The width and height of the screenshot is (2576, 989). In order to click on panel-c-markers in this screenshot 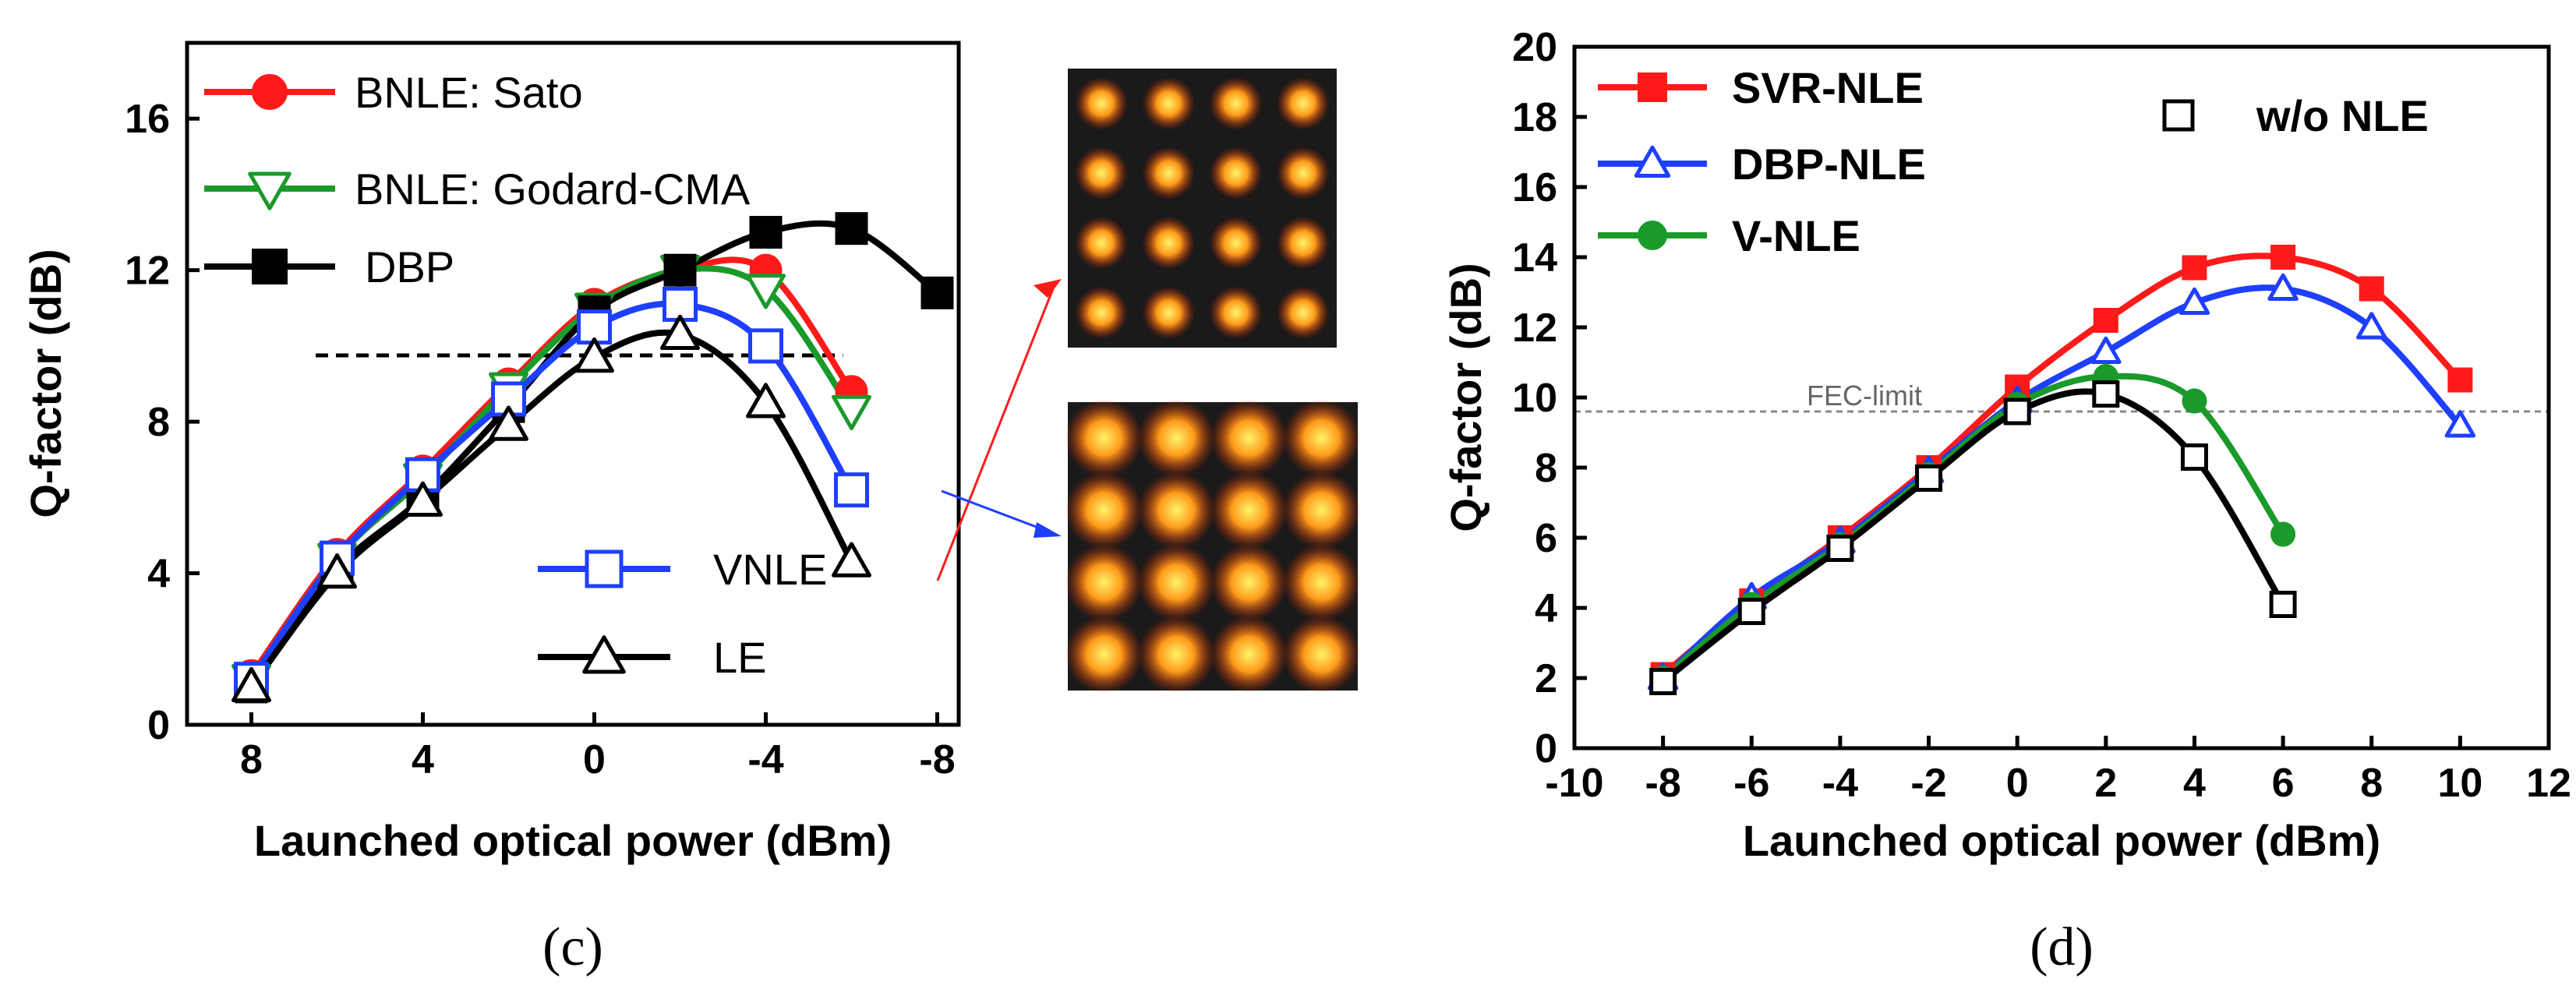, I will do `click(592, 458)`.